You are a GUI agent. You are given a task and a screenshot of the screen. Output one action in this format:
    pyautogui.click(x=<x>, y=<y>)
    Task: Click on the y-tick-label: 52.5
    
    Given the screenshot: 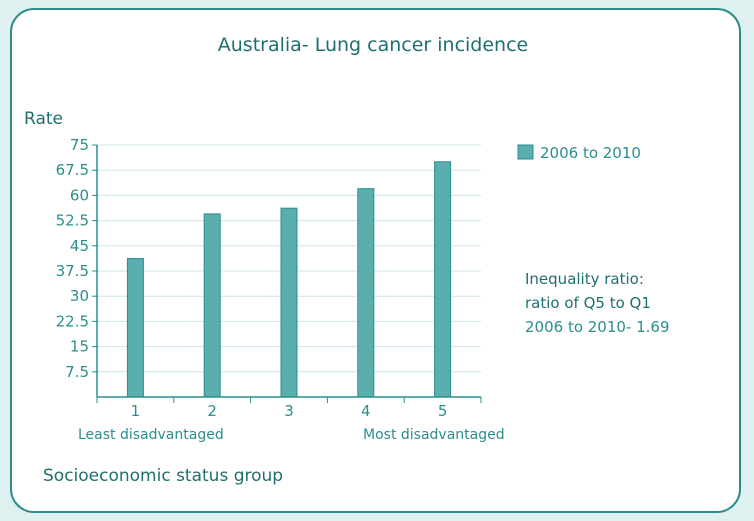 What is the action you would take?
    pyautogui.click(x=72, y=221)
    